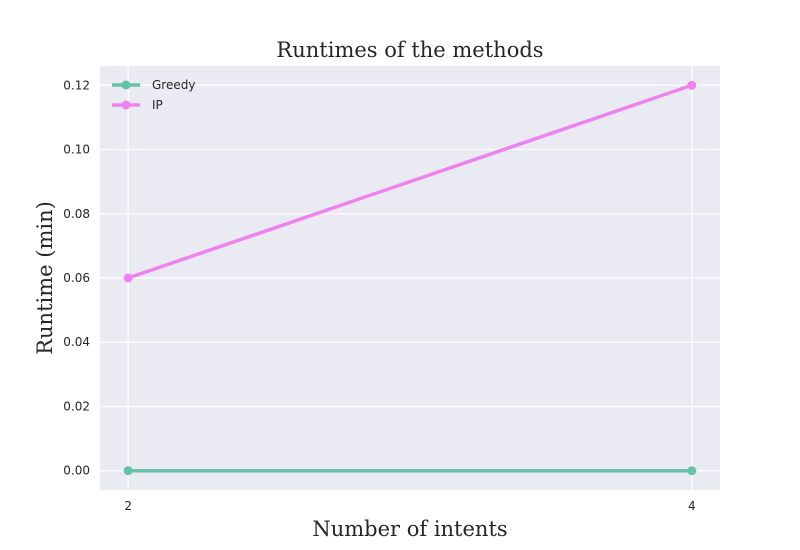  Describe the element at coordinates (45, 278) in the screenshot. I see `y-axis-label: Runtime (min)` at that location.